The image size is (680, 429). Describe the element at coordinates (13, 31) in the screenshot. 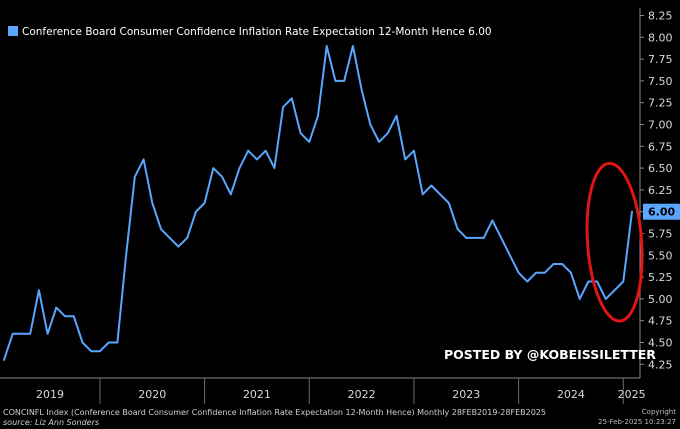

I see `legend-swatch` at that location.